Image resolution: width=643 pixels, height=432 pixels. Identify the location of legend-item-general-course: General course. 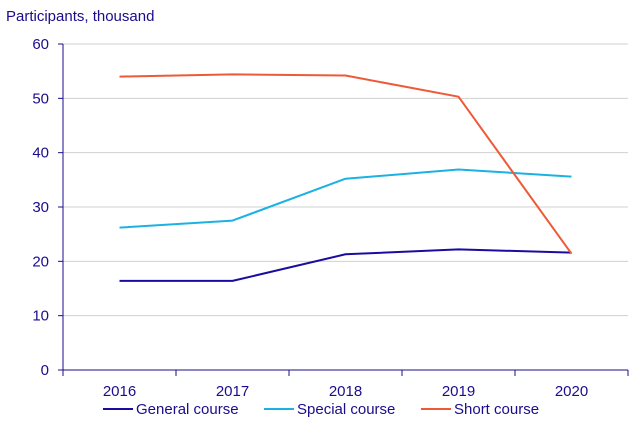
(171, 409).